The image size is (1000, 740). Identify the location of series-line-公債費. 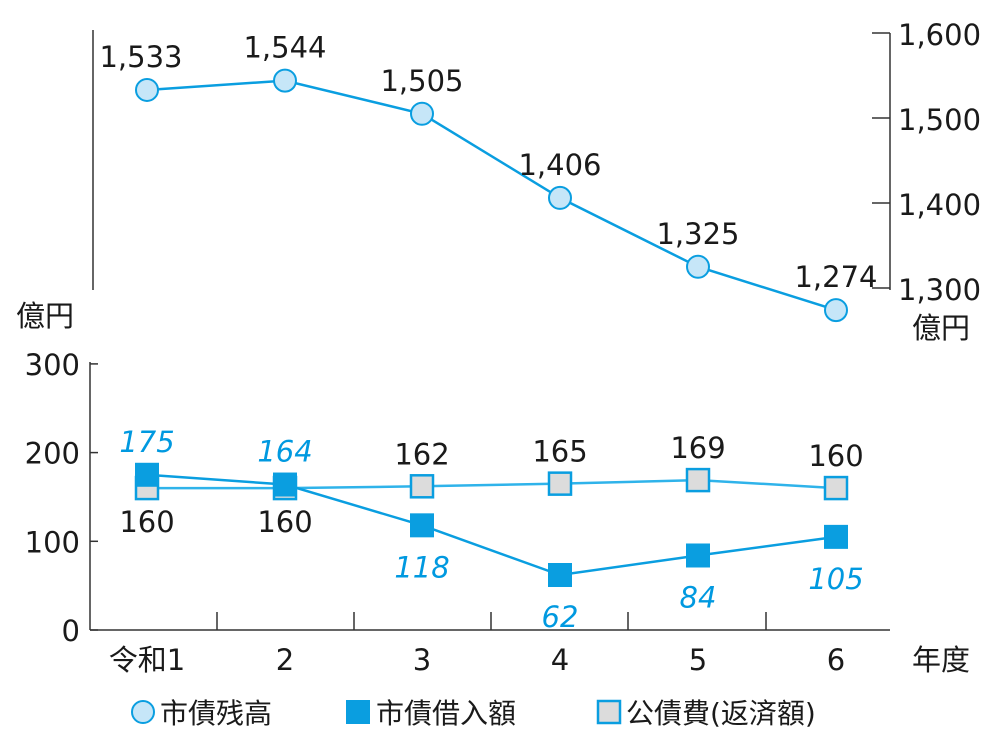
(492, 484).